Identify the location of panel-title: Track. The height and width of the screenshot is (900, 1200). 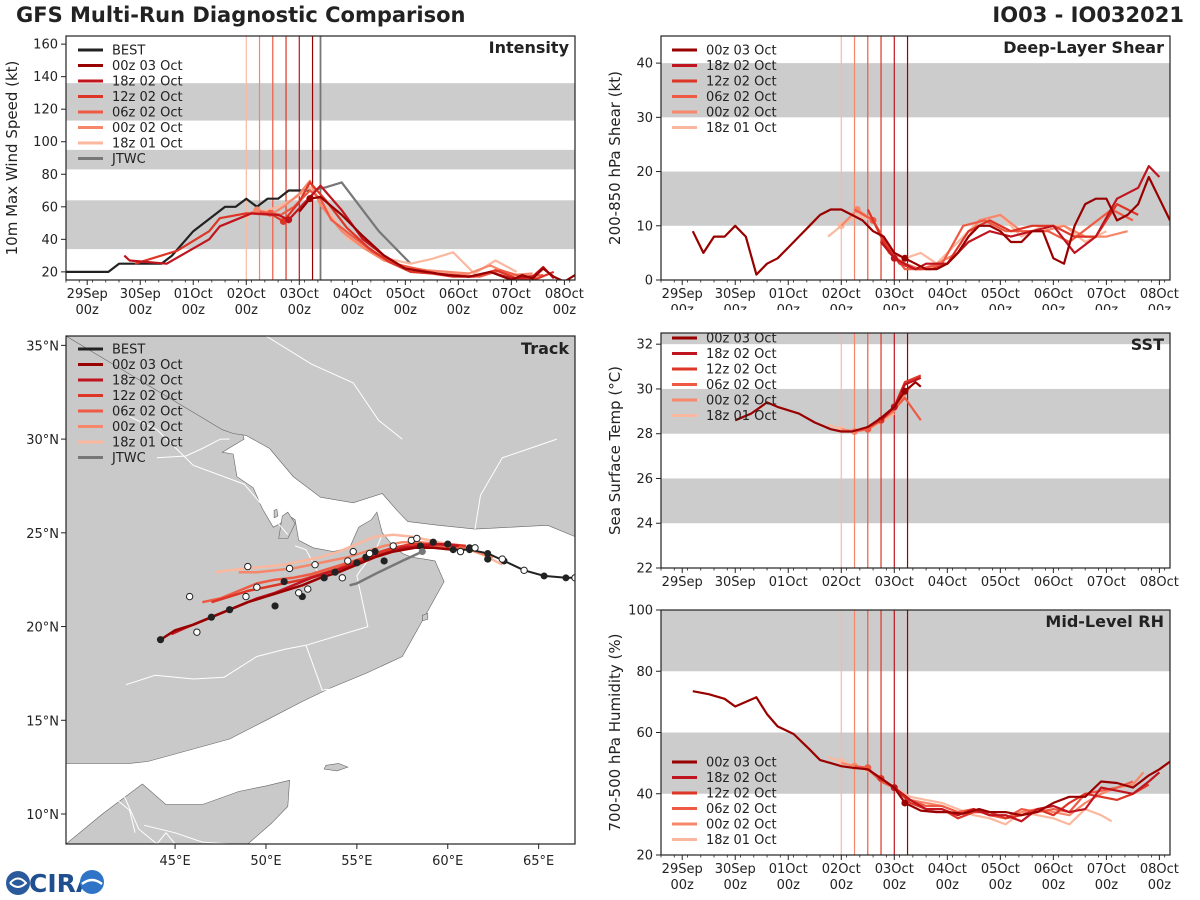
(545, 348).